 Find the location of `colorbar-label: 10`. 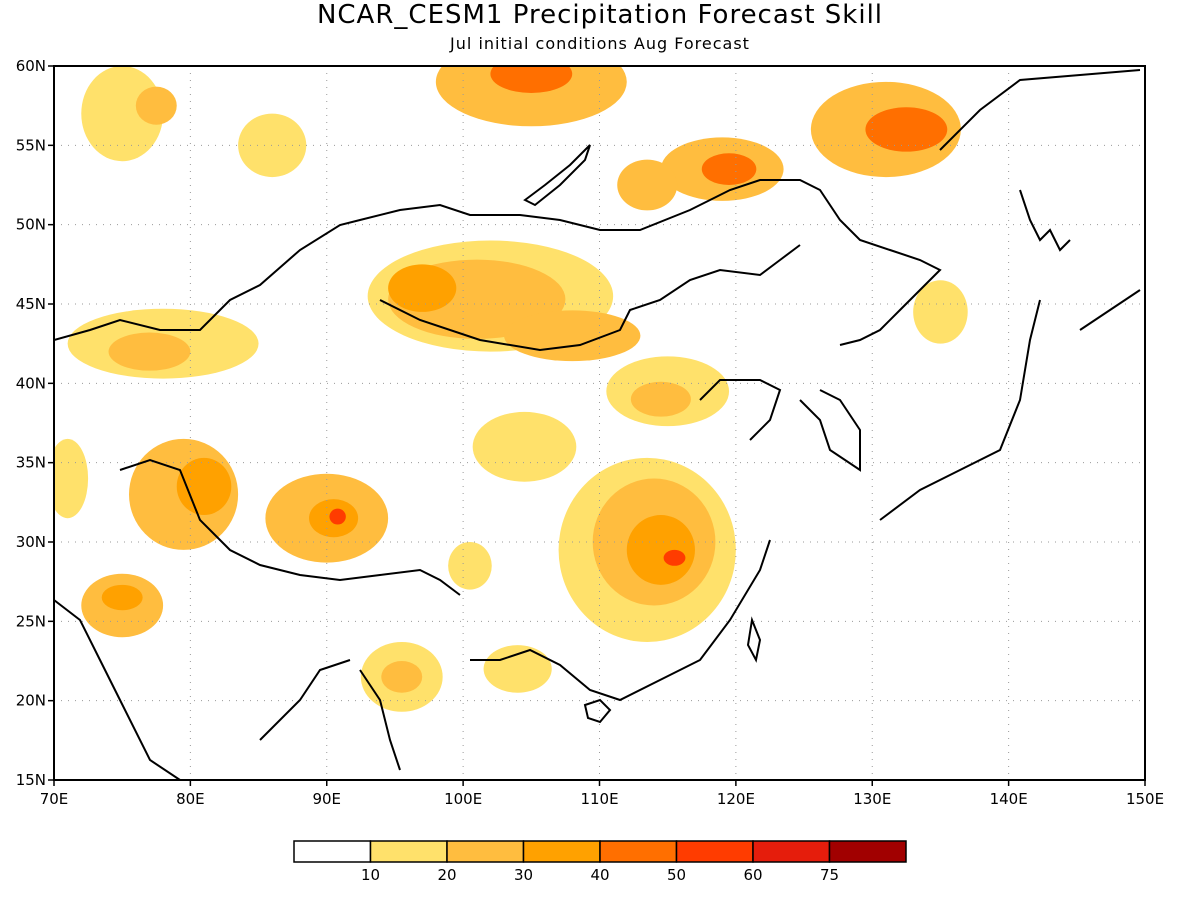

colorbar-label: 10 is located at coordinates (370, 875).